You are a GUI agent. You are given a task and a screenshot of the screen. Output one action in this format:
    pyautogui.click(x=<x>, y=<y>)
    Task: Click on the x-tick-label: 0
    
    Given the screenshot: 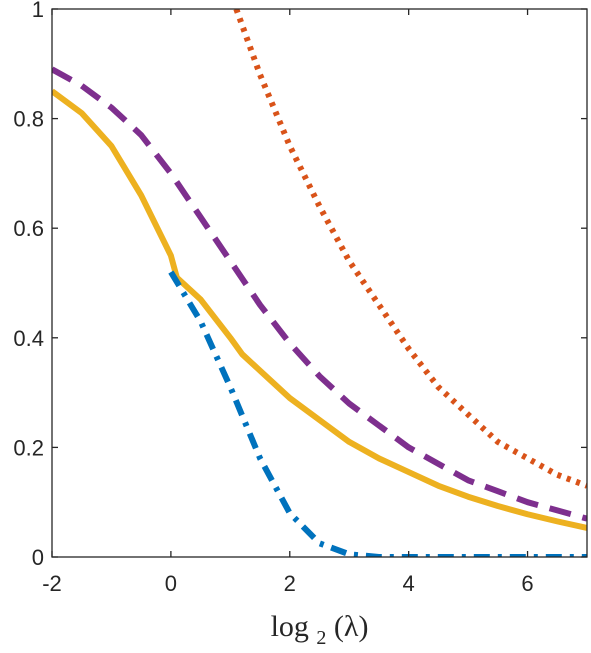 What is the action you would take?
    pyautogui.click(x=171, y=583)
    